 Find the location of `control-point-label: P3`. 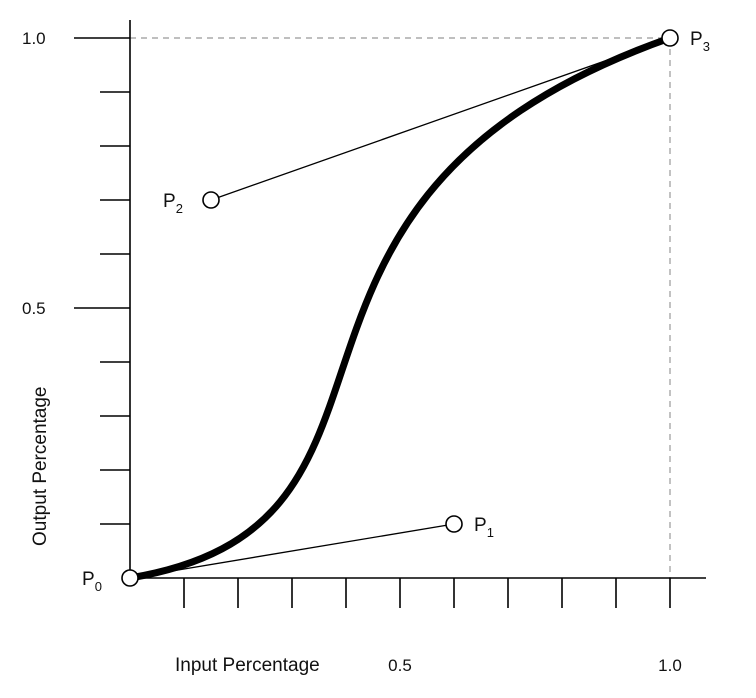

control-point-label: P3 is located at coordinates (700, 41).